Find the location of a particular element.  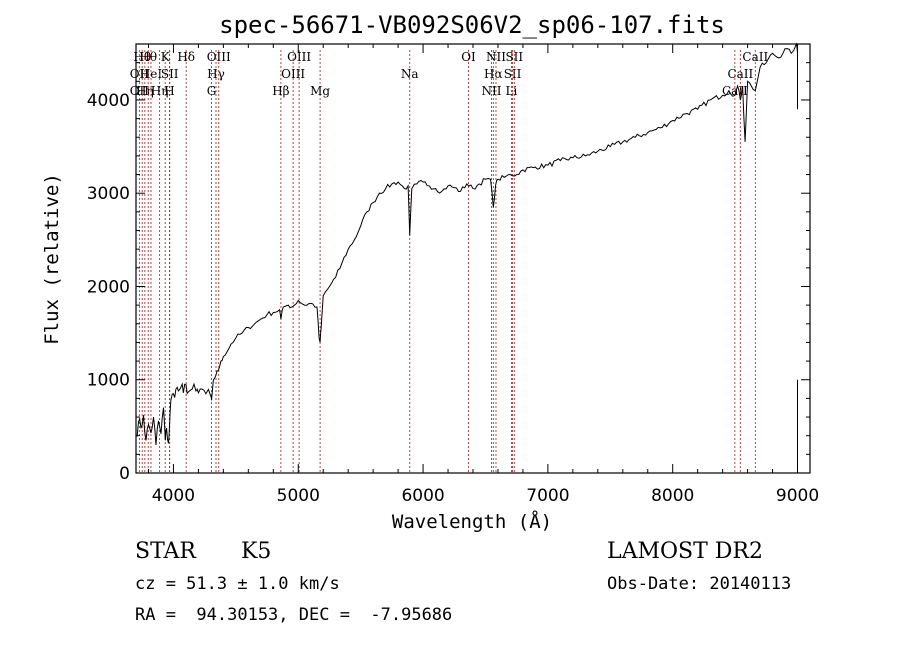

x-tick-label: 7000 is located at coordinates (547, 496).